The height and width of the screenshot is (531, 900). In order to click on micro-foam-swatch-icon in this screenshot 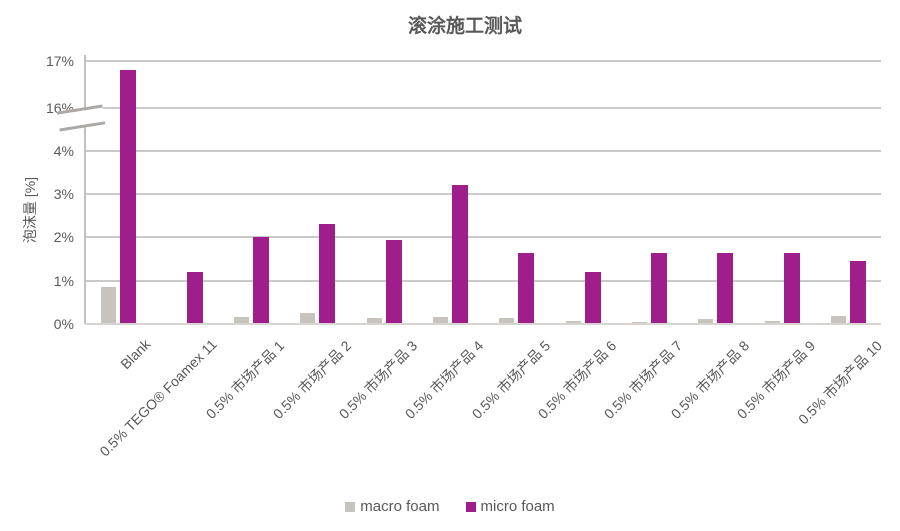, I will do `click(470, 506)`.